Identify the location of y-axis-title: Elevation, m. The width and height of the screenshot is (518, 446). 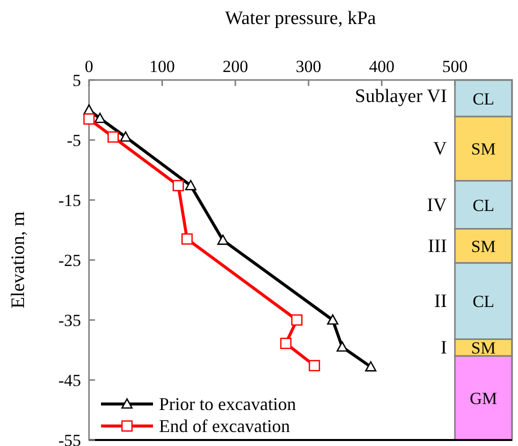
(18, 260).